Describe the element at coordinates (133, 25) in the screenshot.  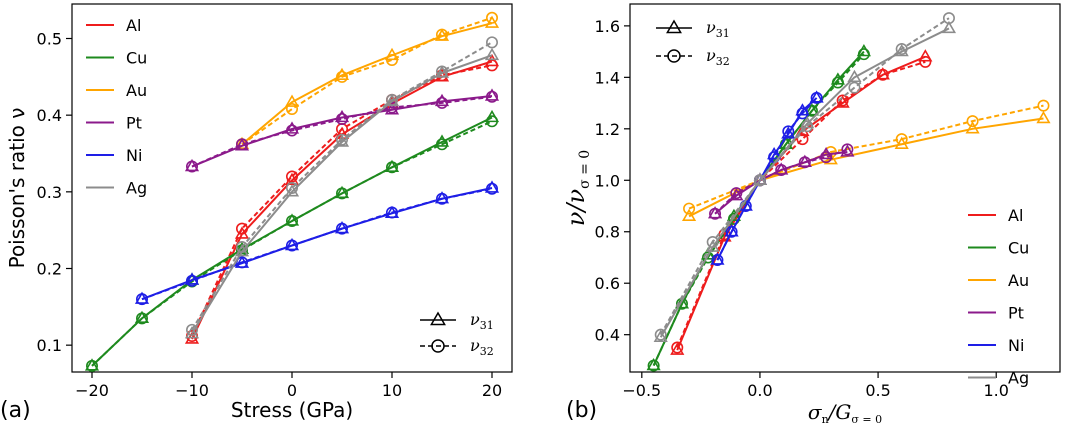
I see `legend-label-al: Al` at that location.